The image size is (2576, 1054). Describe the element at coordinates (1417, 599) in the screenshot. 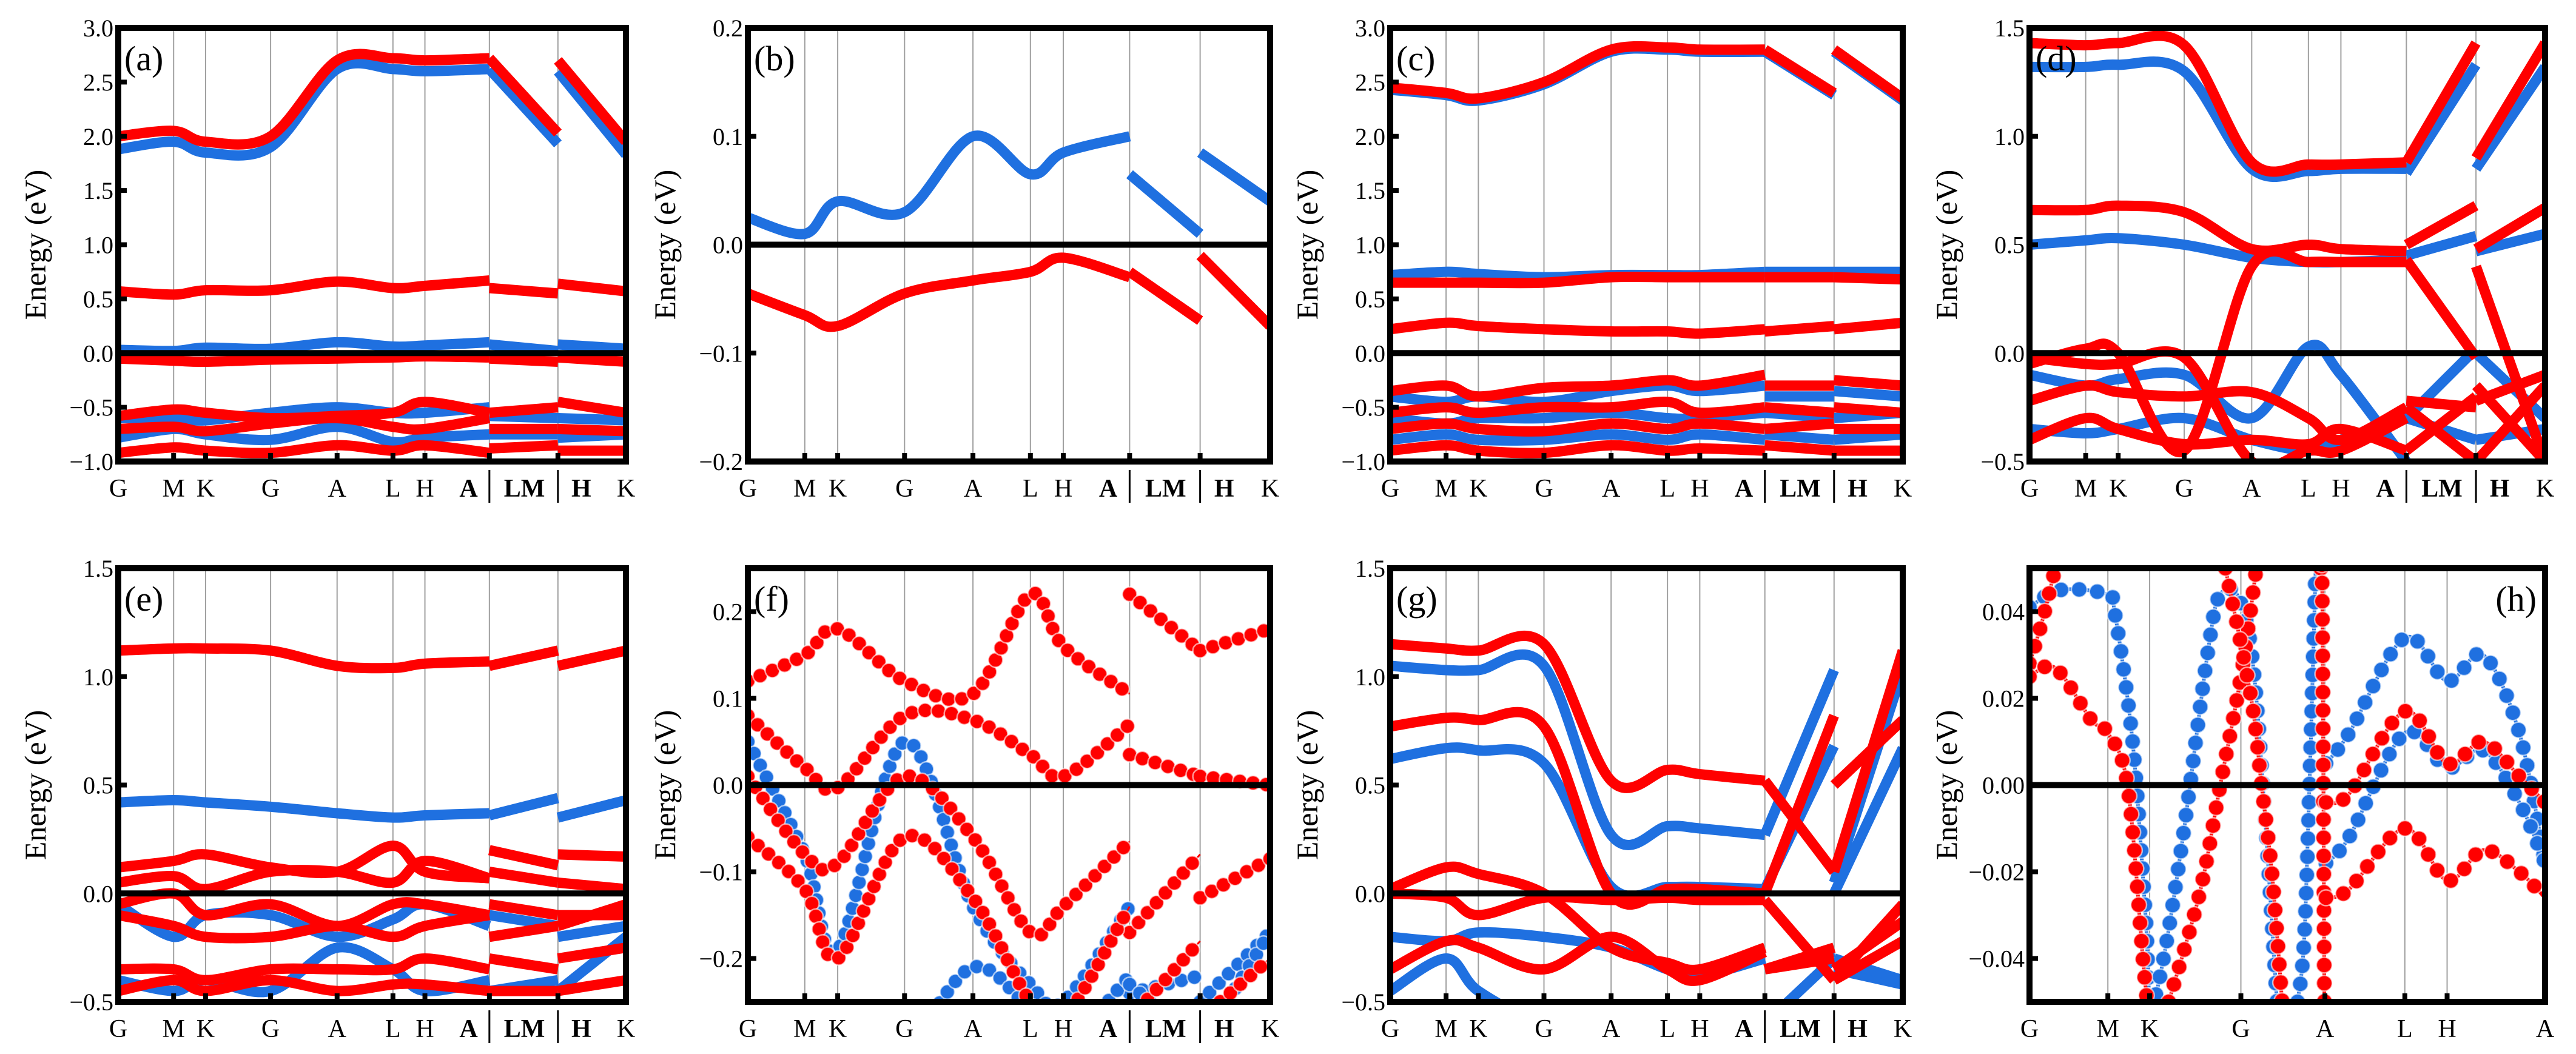

I see `panel-label: (g)` at that location.